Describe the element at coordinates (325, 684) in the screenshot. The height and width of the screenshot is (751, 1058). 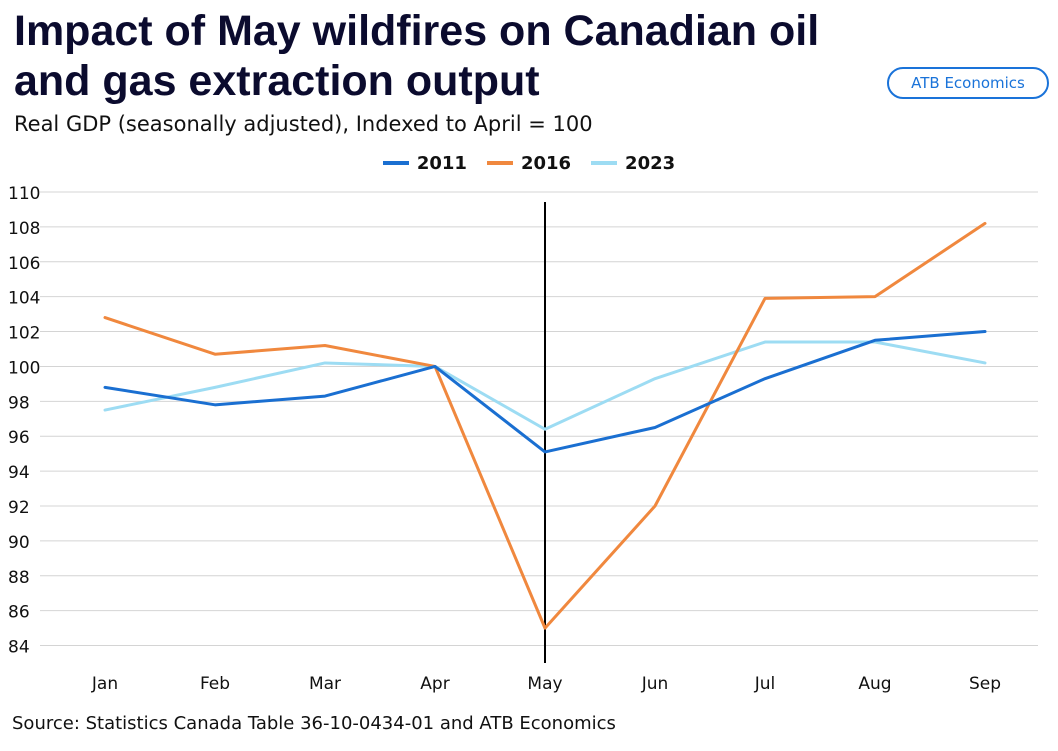
I see `x-tick-label: Mar` at that location.